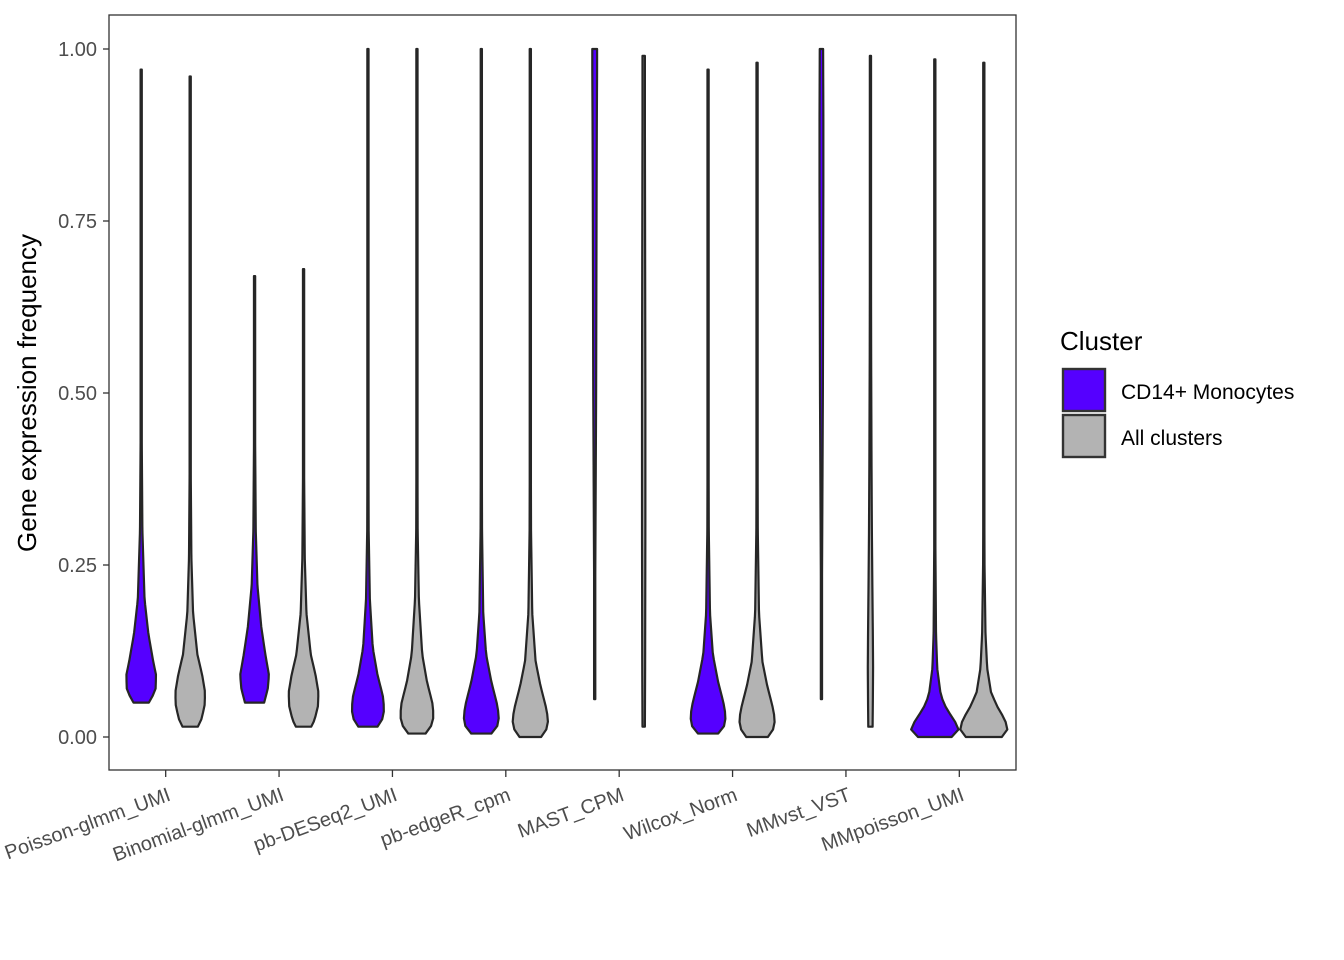  What do you see at coordinates (190, 401) in the screenshot?
I see `violin-all-clusters-poisson-glmm-umi` at bounding box center [190, 401].